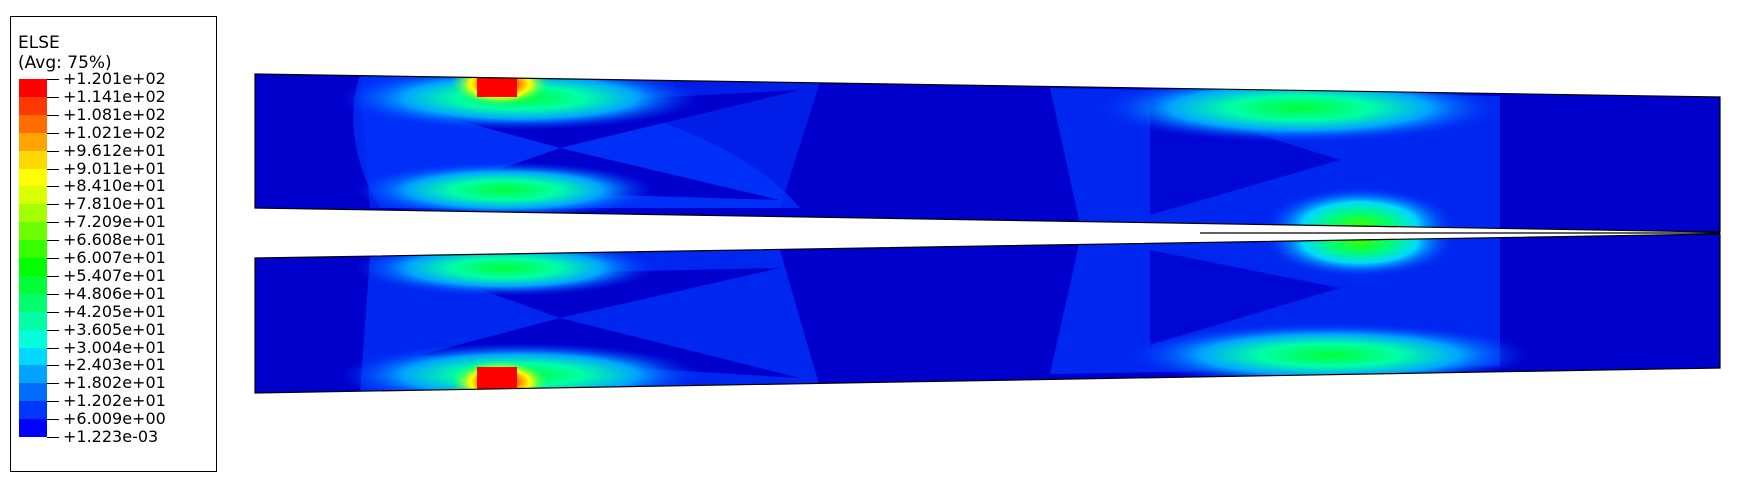 The image size is (1742, 488). What do you see at coordinates (114, 329) in the screenshot?
I see `legend-tick-label: +3.605e+01` at bounding box center [114, 329].